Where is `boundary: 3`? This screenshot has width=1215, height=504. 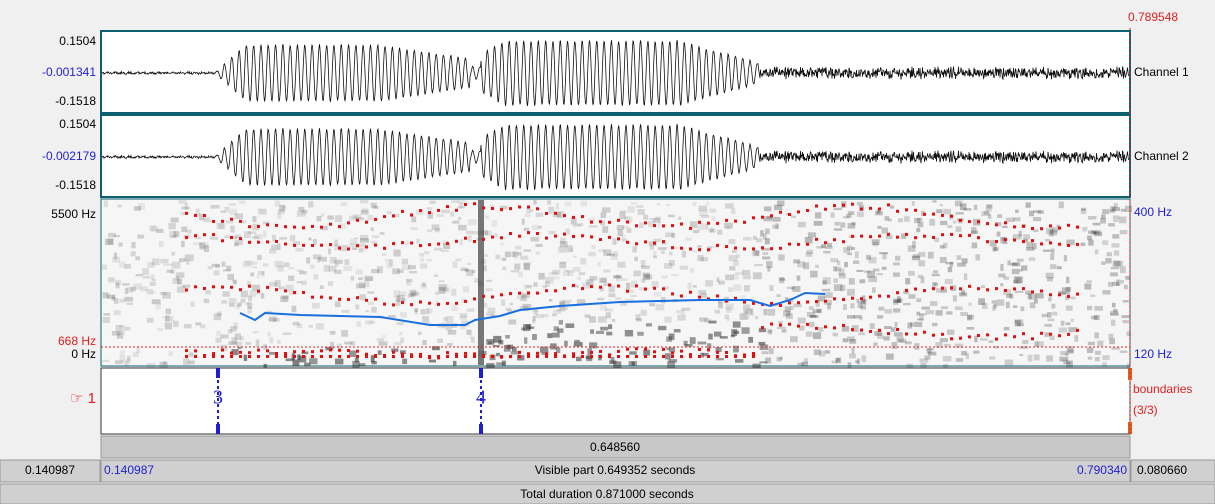 boundary: 3 is located at coordinates (218, 401).